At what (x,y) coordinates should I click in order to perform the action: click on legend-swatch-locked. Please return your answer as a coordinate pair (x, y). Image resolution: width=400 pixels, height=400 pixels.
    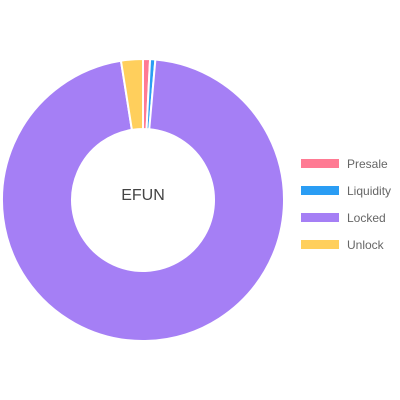
    Looking at the image, I should click on (320, 217).